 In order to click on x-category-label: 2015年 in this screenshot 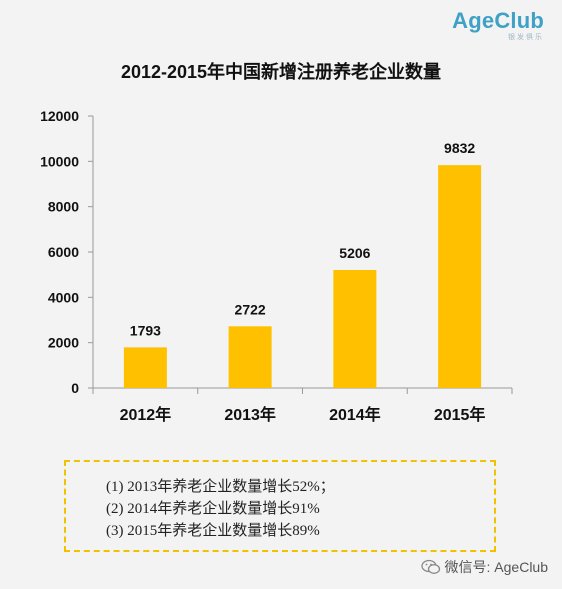, I will do `click(460, 414)`.